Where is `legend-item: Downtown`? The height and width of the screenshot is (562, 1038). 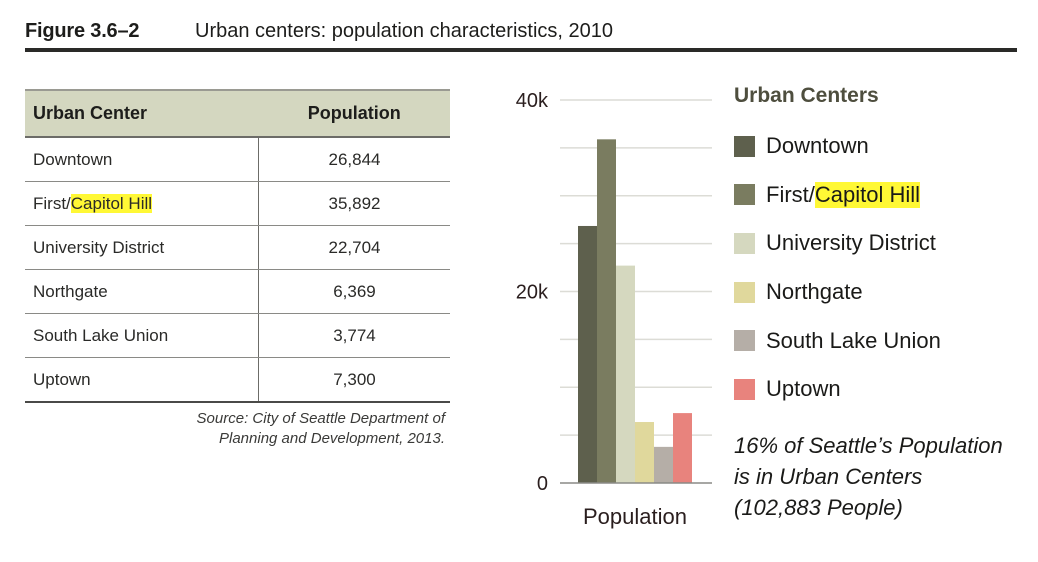
legend-item: Downtown is located at coordinates (837, 146).